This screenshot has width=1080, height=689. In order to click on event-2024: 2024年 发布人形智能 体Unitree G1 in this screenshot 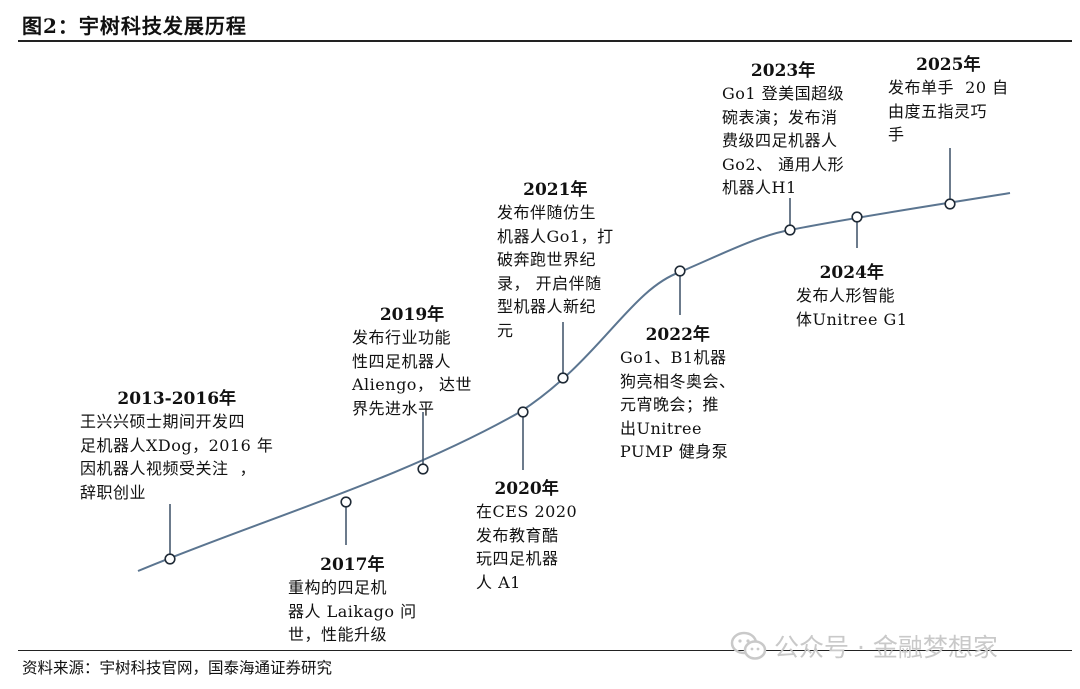, I will do `click(851, 294)`.